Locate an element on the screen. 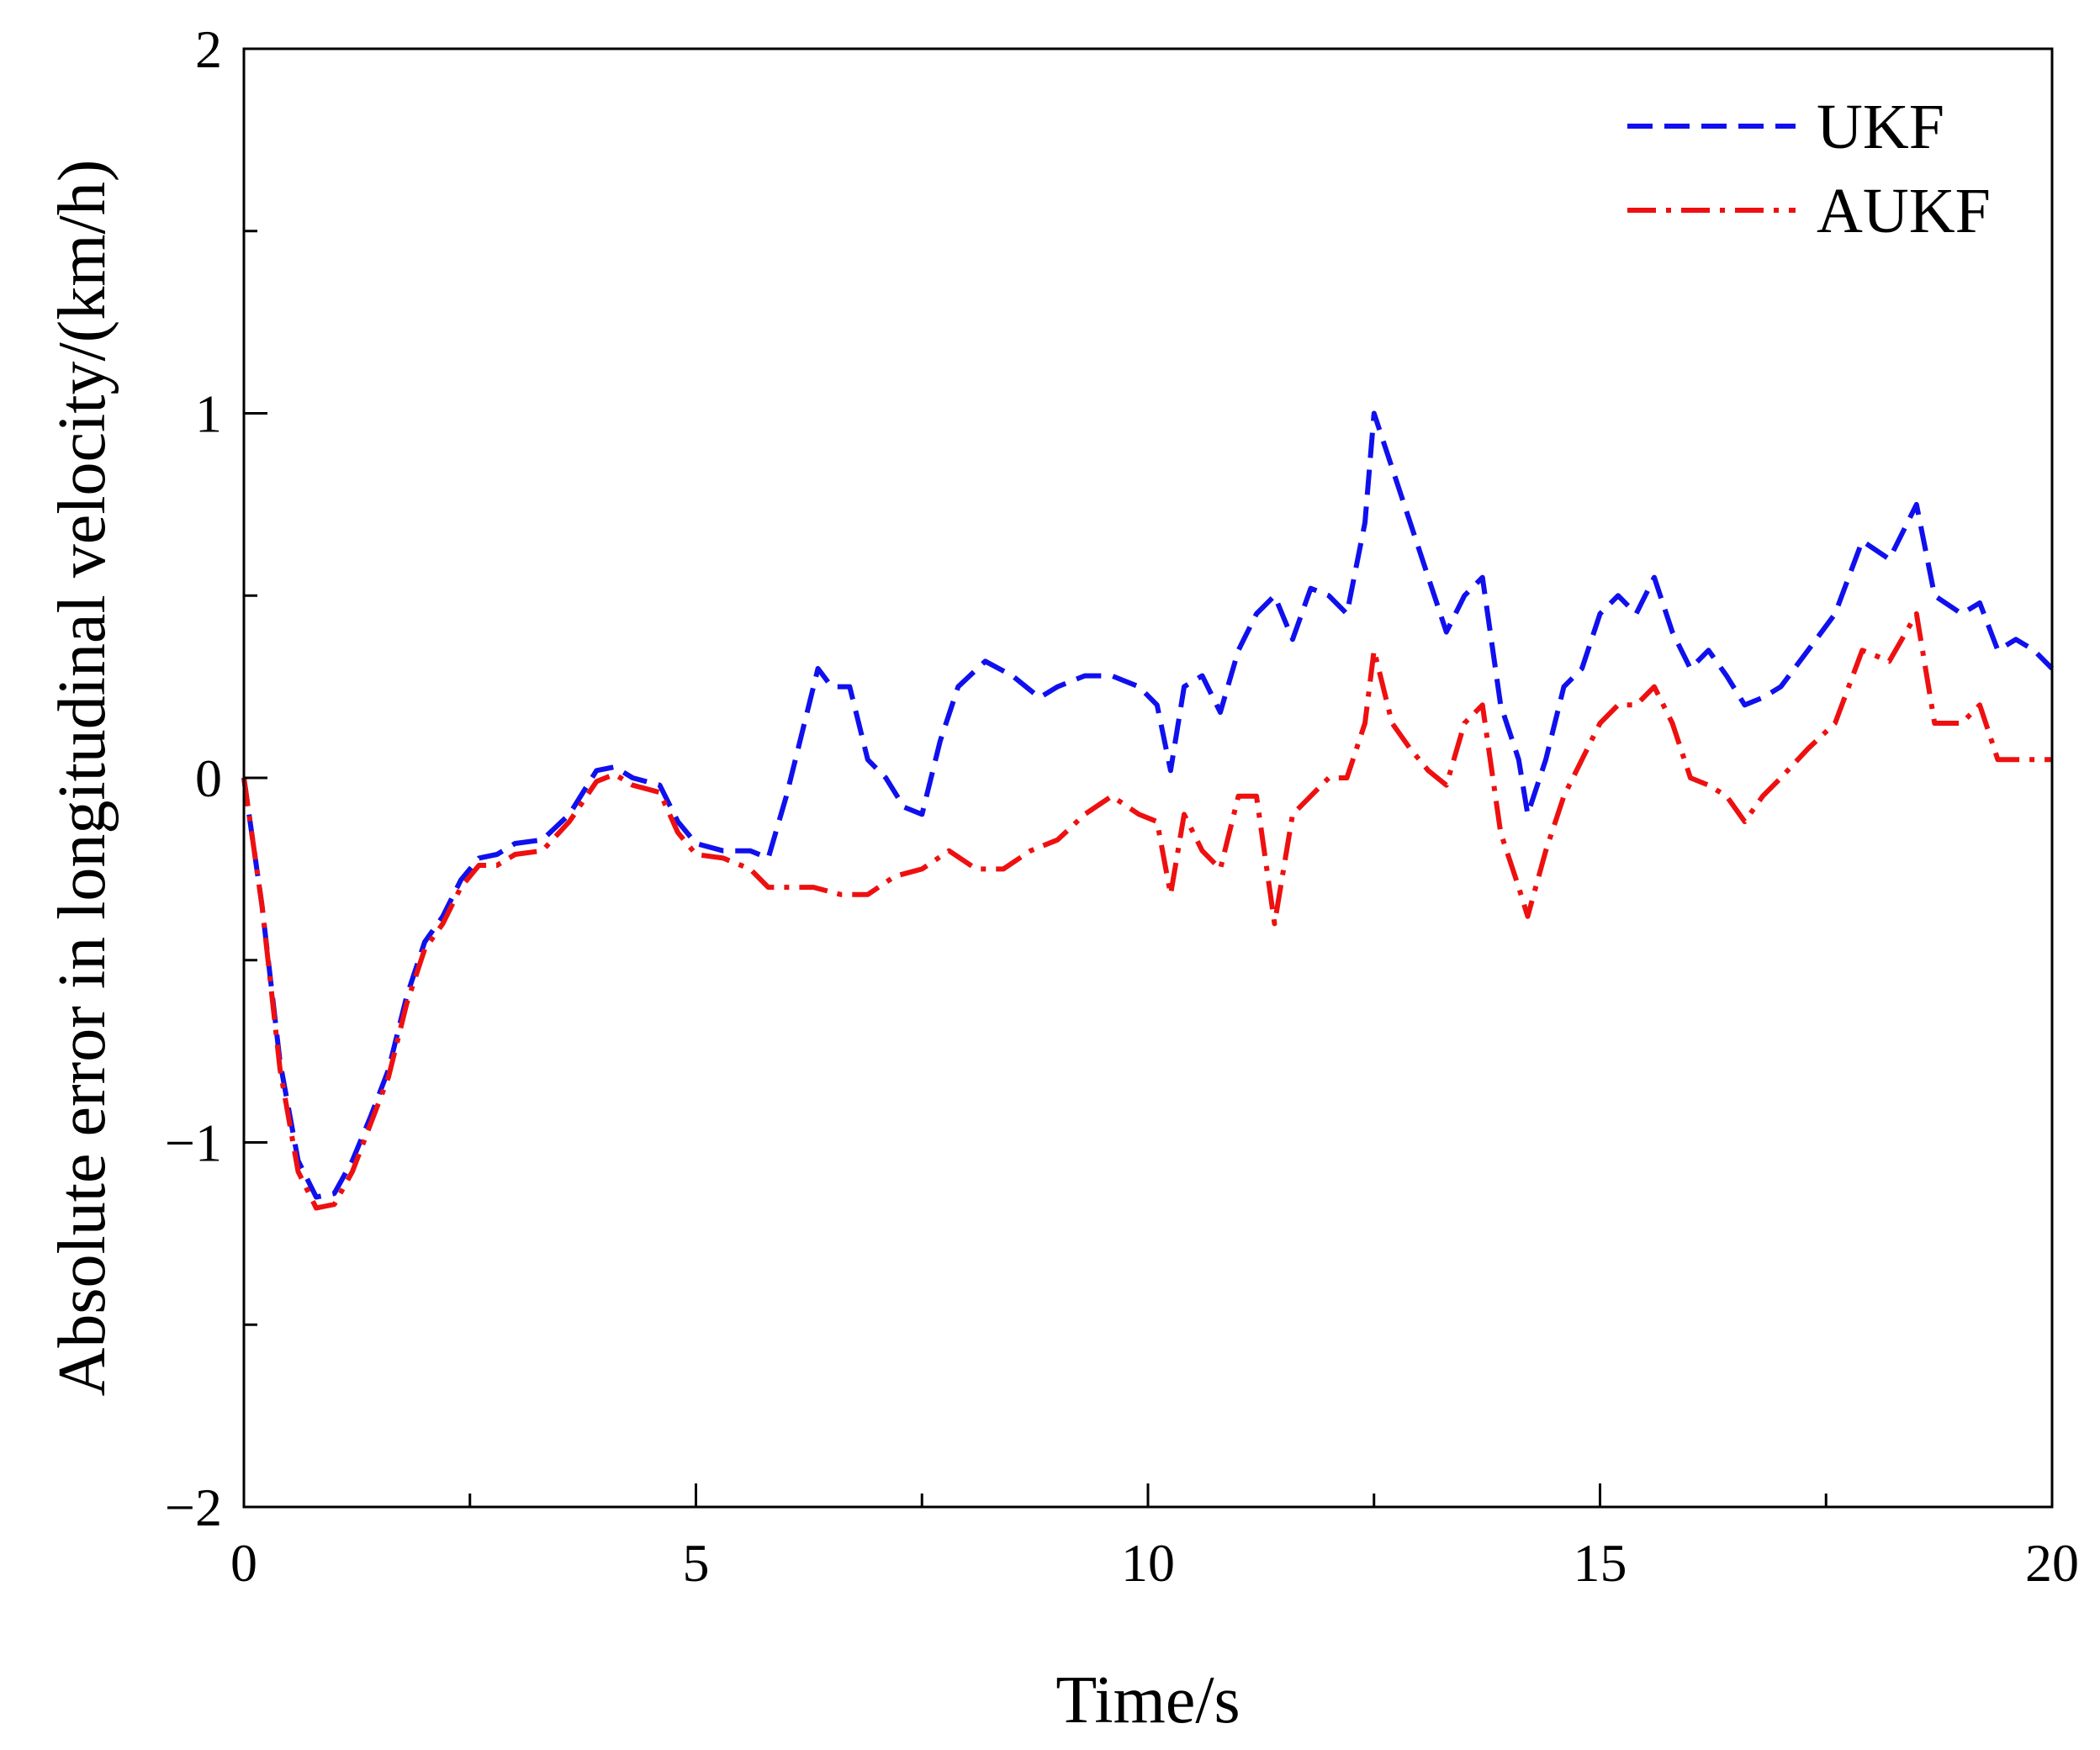  y-tick-label: −1 is located at coordinates (193, 1143).